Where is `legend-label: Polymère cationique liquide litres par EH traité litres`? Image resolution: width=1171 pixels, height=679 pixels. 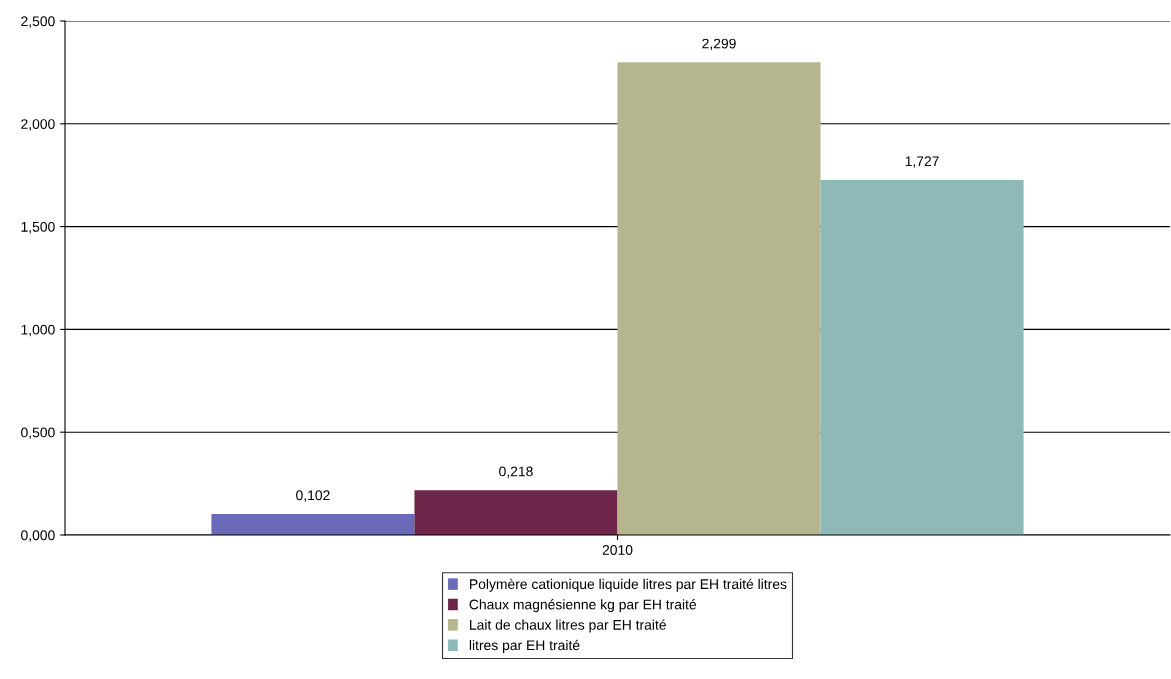
legend-label: Polymère cationique liquide litres par EH traité litres is located at coordinates (628, 585).